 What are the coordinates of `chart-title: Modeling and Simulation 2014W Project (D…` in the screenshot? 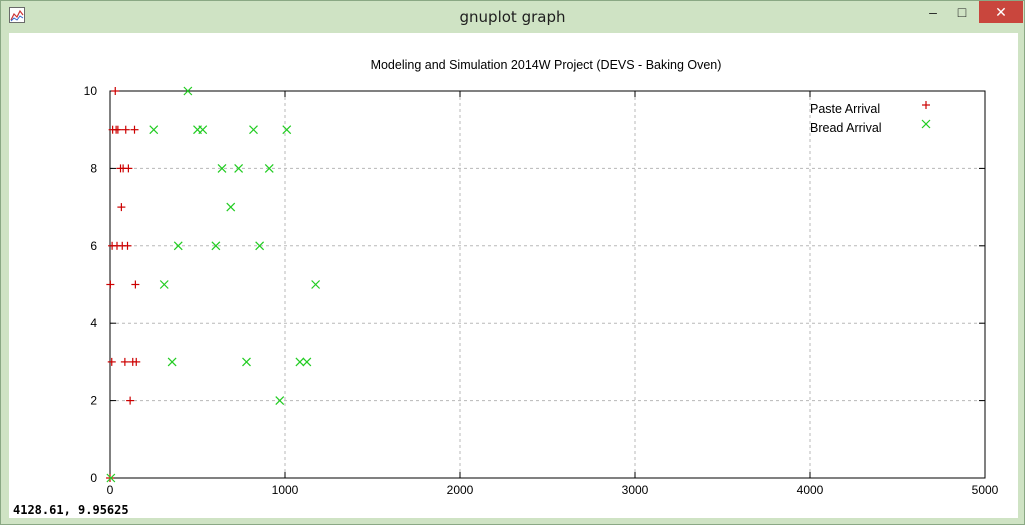 It's located at (546, 65).